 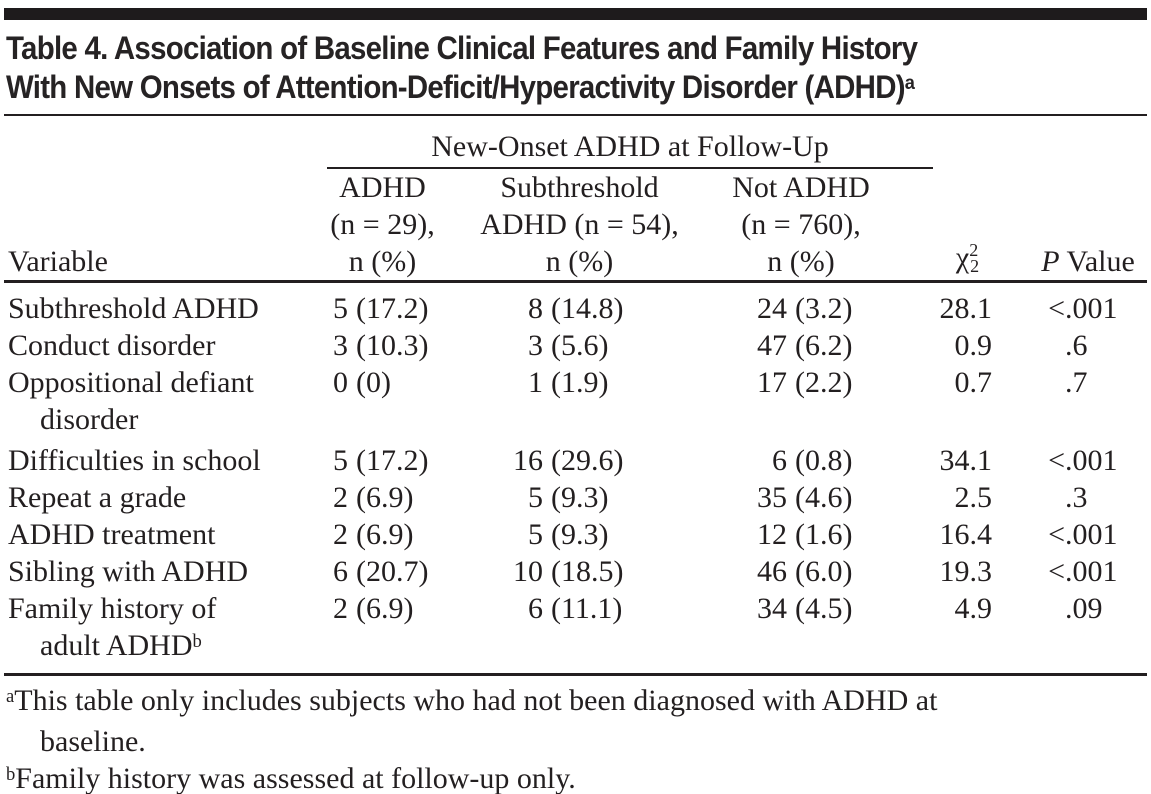 What do you see at coordinates (381, 571) in the screenshot?
I see `adhd-n-cell: 6 (20.7)` at bounding box center [381, 571].